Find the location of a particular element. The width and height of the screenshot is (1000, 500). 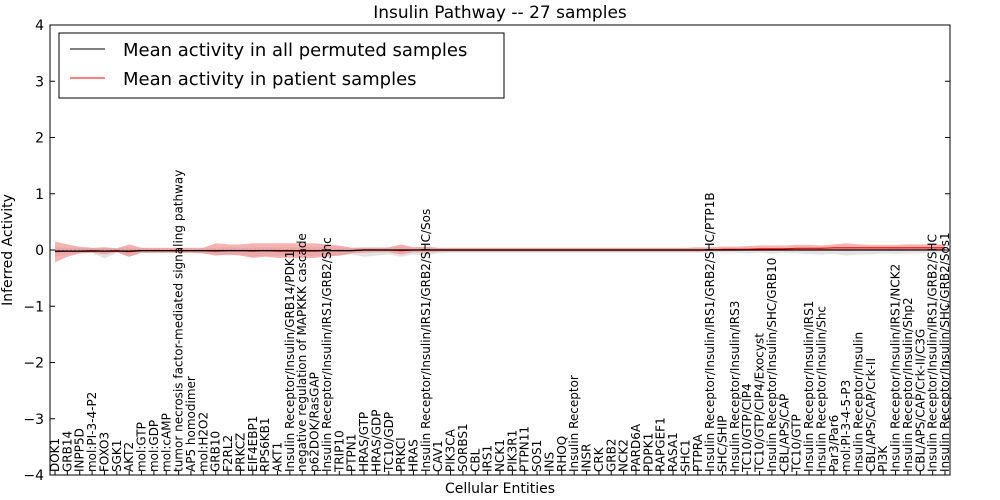

y-tick-label: −3 is located at coordinates (33, 420).